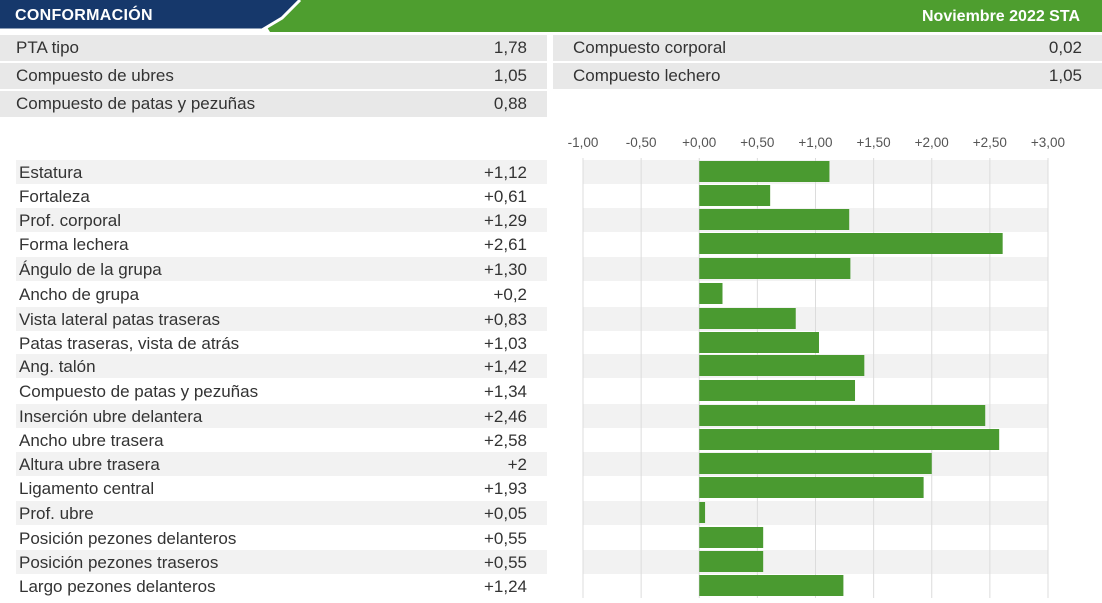 The width and height of the screenshot is (1102, 603). I want to click on header-green-band, so click(676, 16).